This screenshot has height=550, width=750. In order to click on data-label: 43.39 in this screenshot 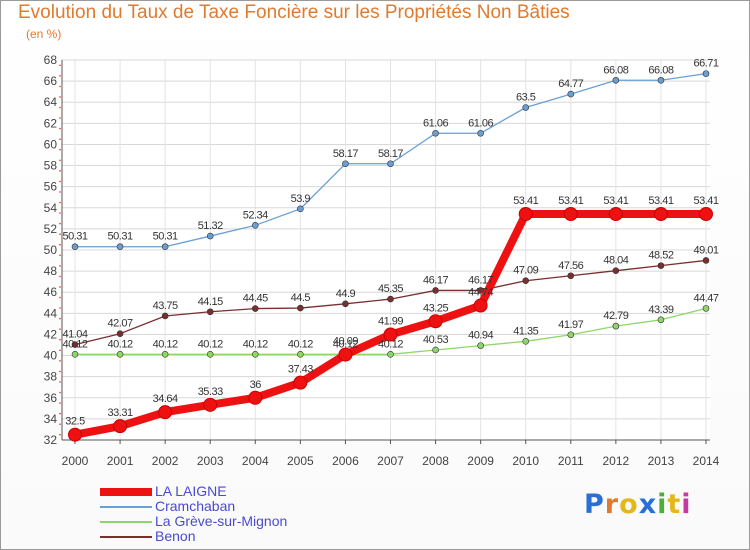, I will do `click(660, 310)`.